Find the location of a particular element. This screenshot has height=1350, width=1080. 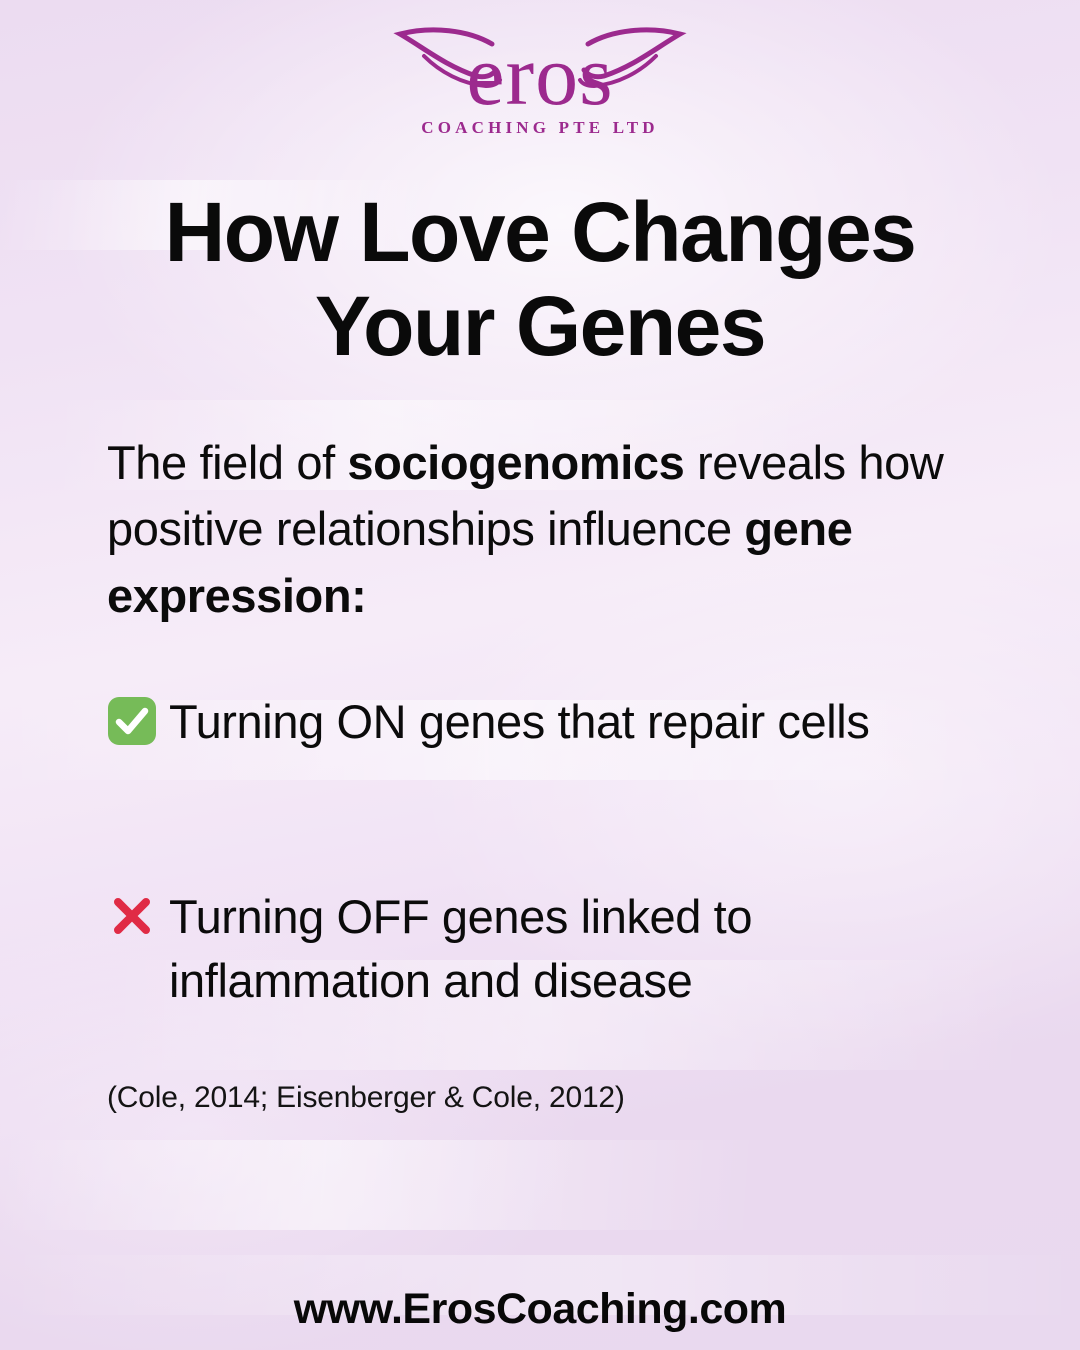

cross-mark-icon is located at coordinates (133, 913).